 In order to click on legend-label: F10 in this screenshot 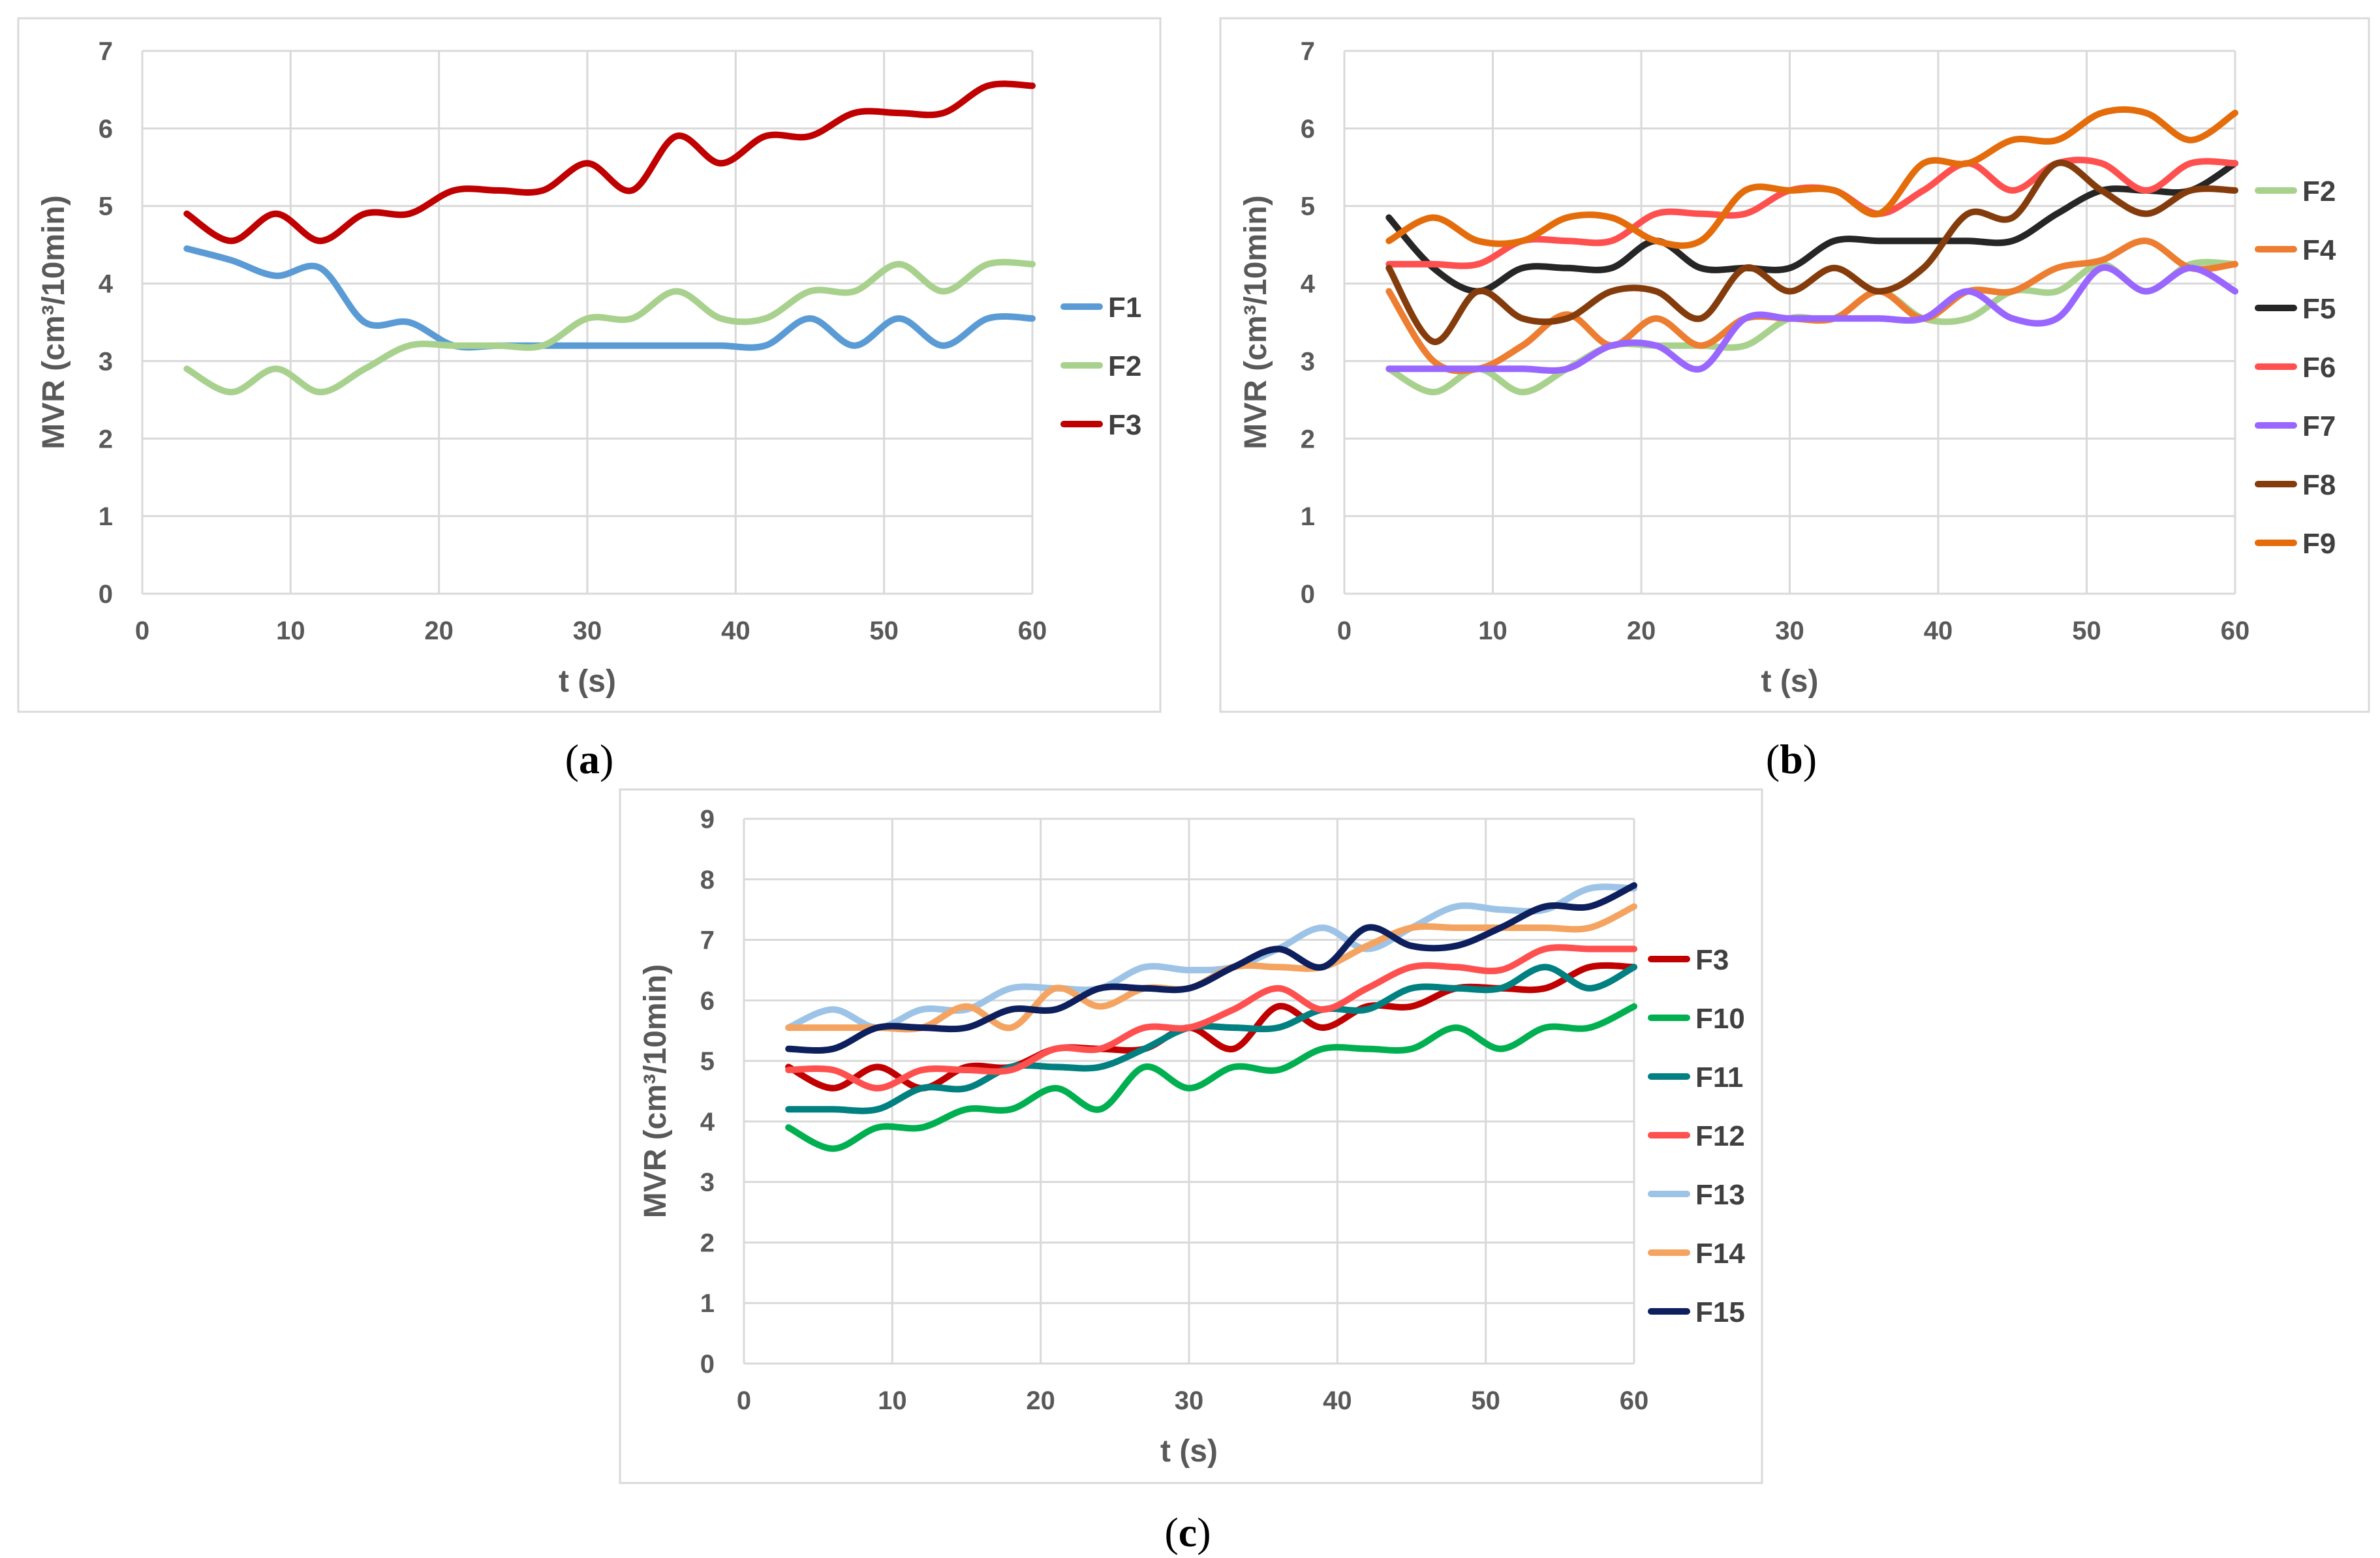, I will do `click(1720, 1019)`.